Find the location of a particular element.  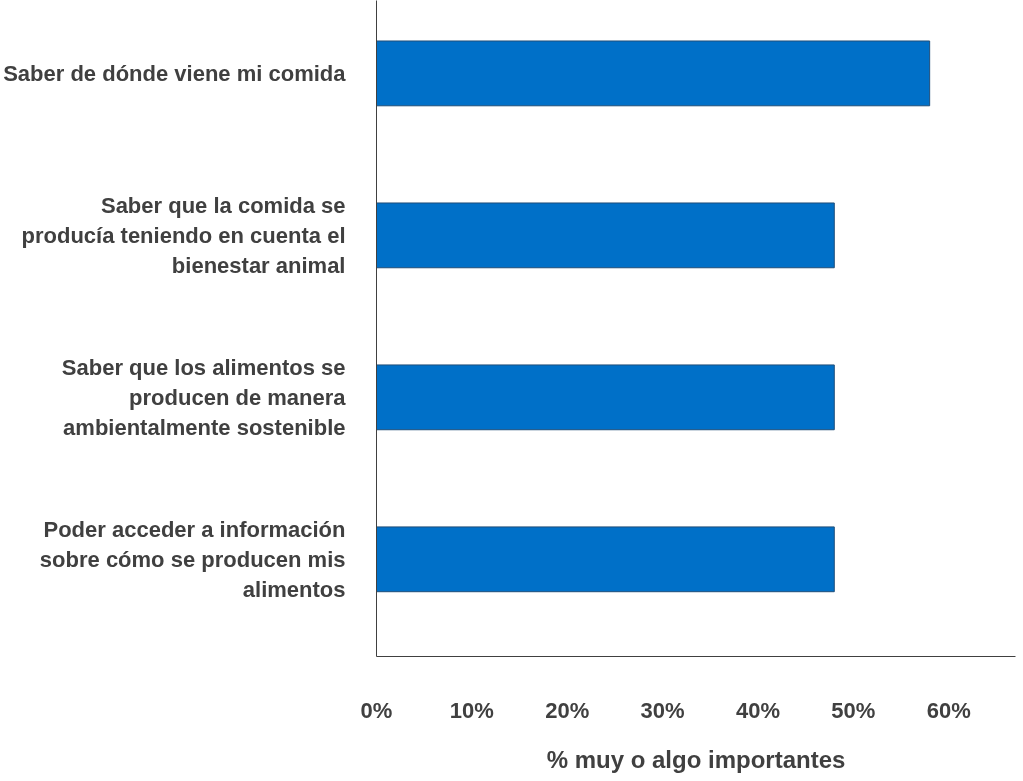

y-tick-label: Saber de dónde viene mi comida is located at coordinates (175, 73).